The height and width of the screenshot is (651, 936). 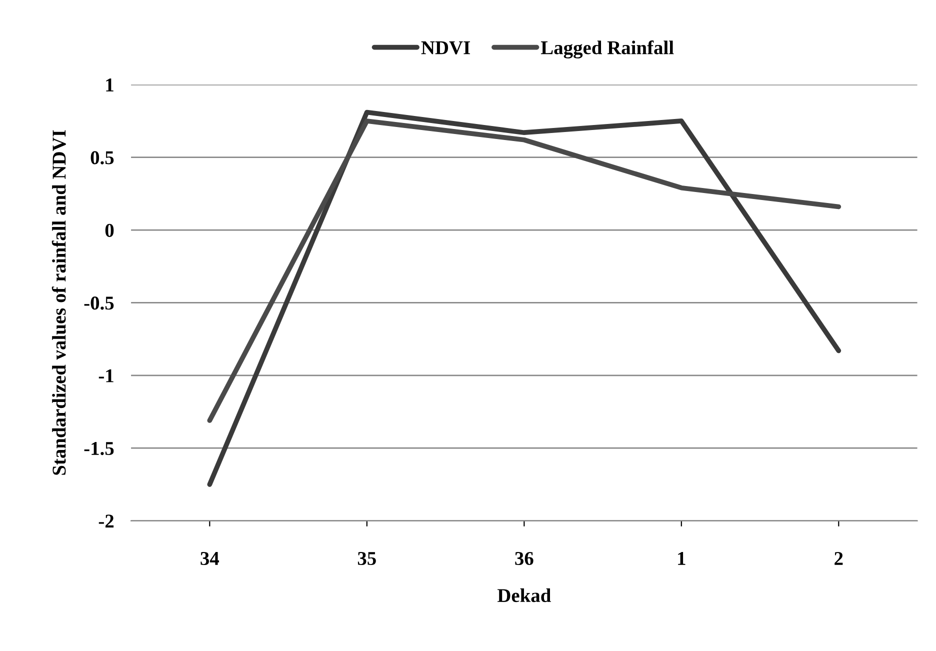 I want to click on y-tick-label: -1.5, so click(x=99, y=449).